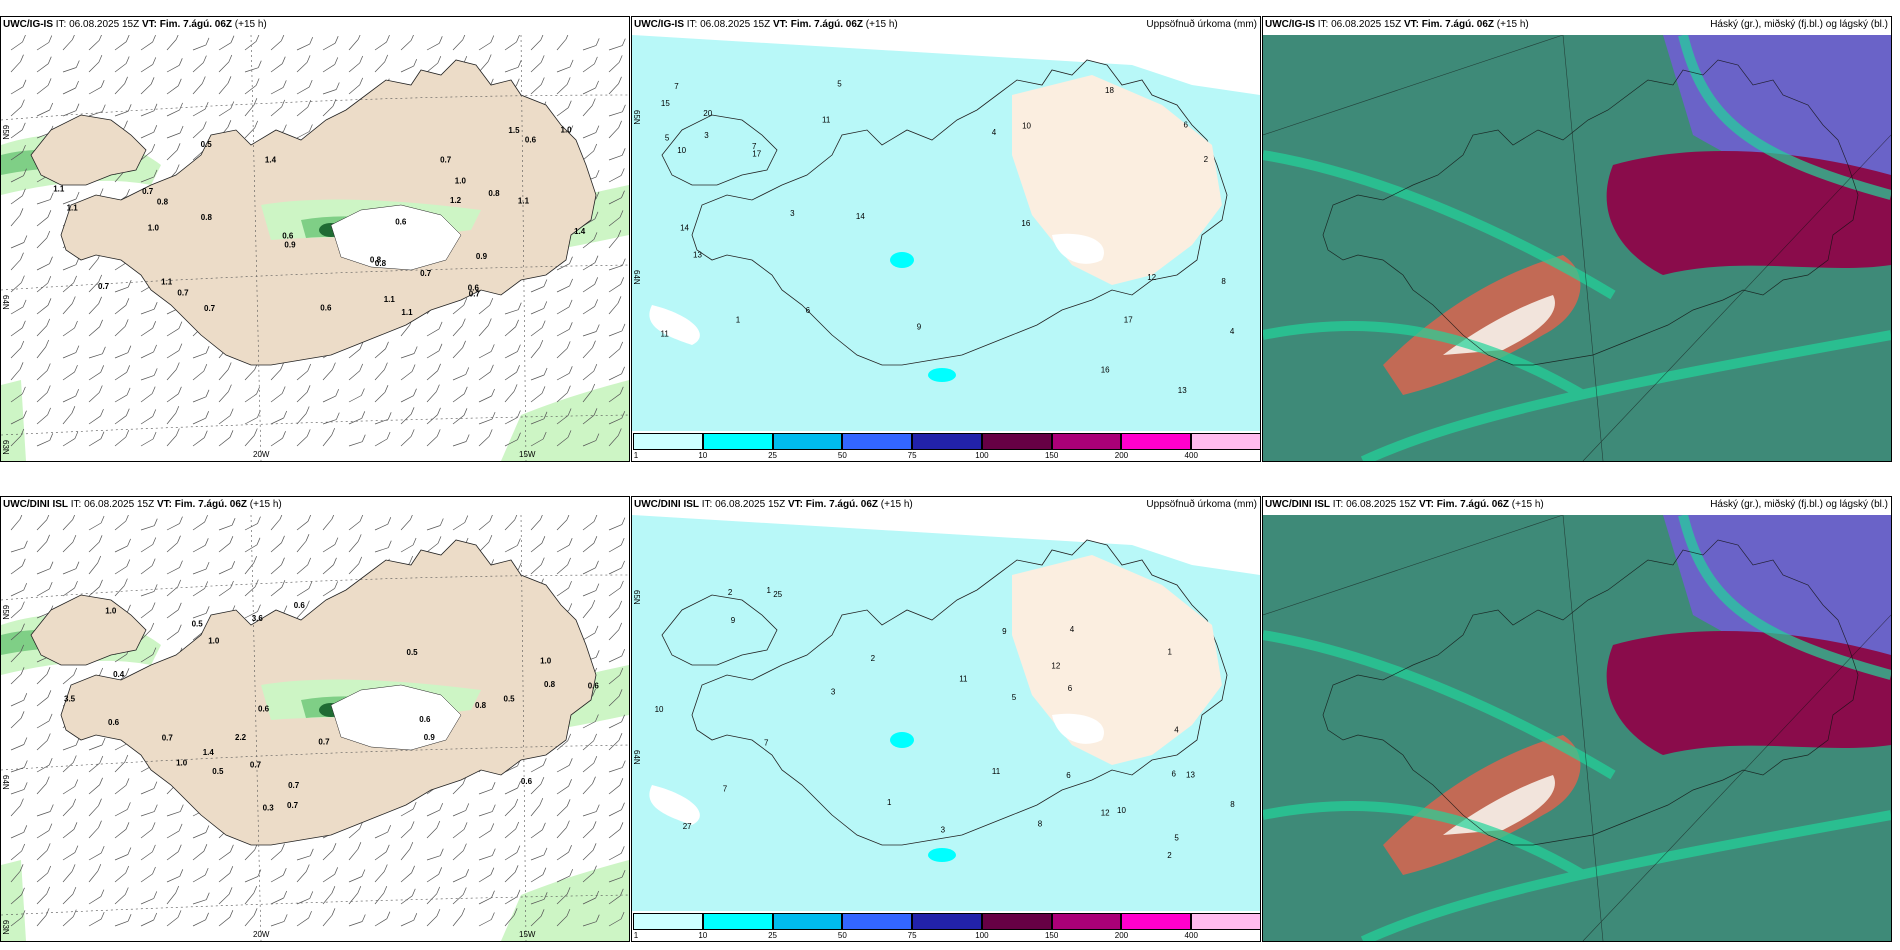 The width and height of the screenshot is (1900, 950). I want to click on value-label: 14, so click(684, 228).